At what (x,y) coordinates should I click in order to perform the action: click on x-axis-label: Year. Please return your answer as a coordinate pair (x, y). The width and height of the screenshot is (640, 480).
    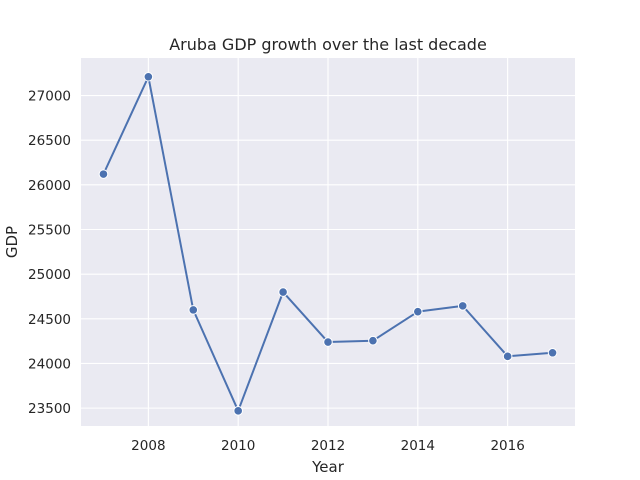
    Looking at the image, I should click on (328, 467).